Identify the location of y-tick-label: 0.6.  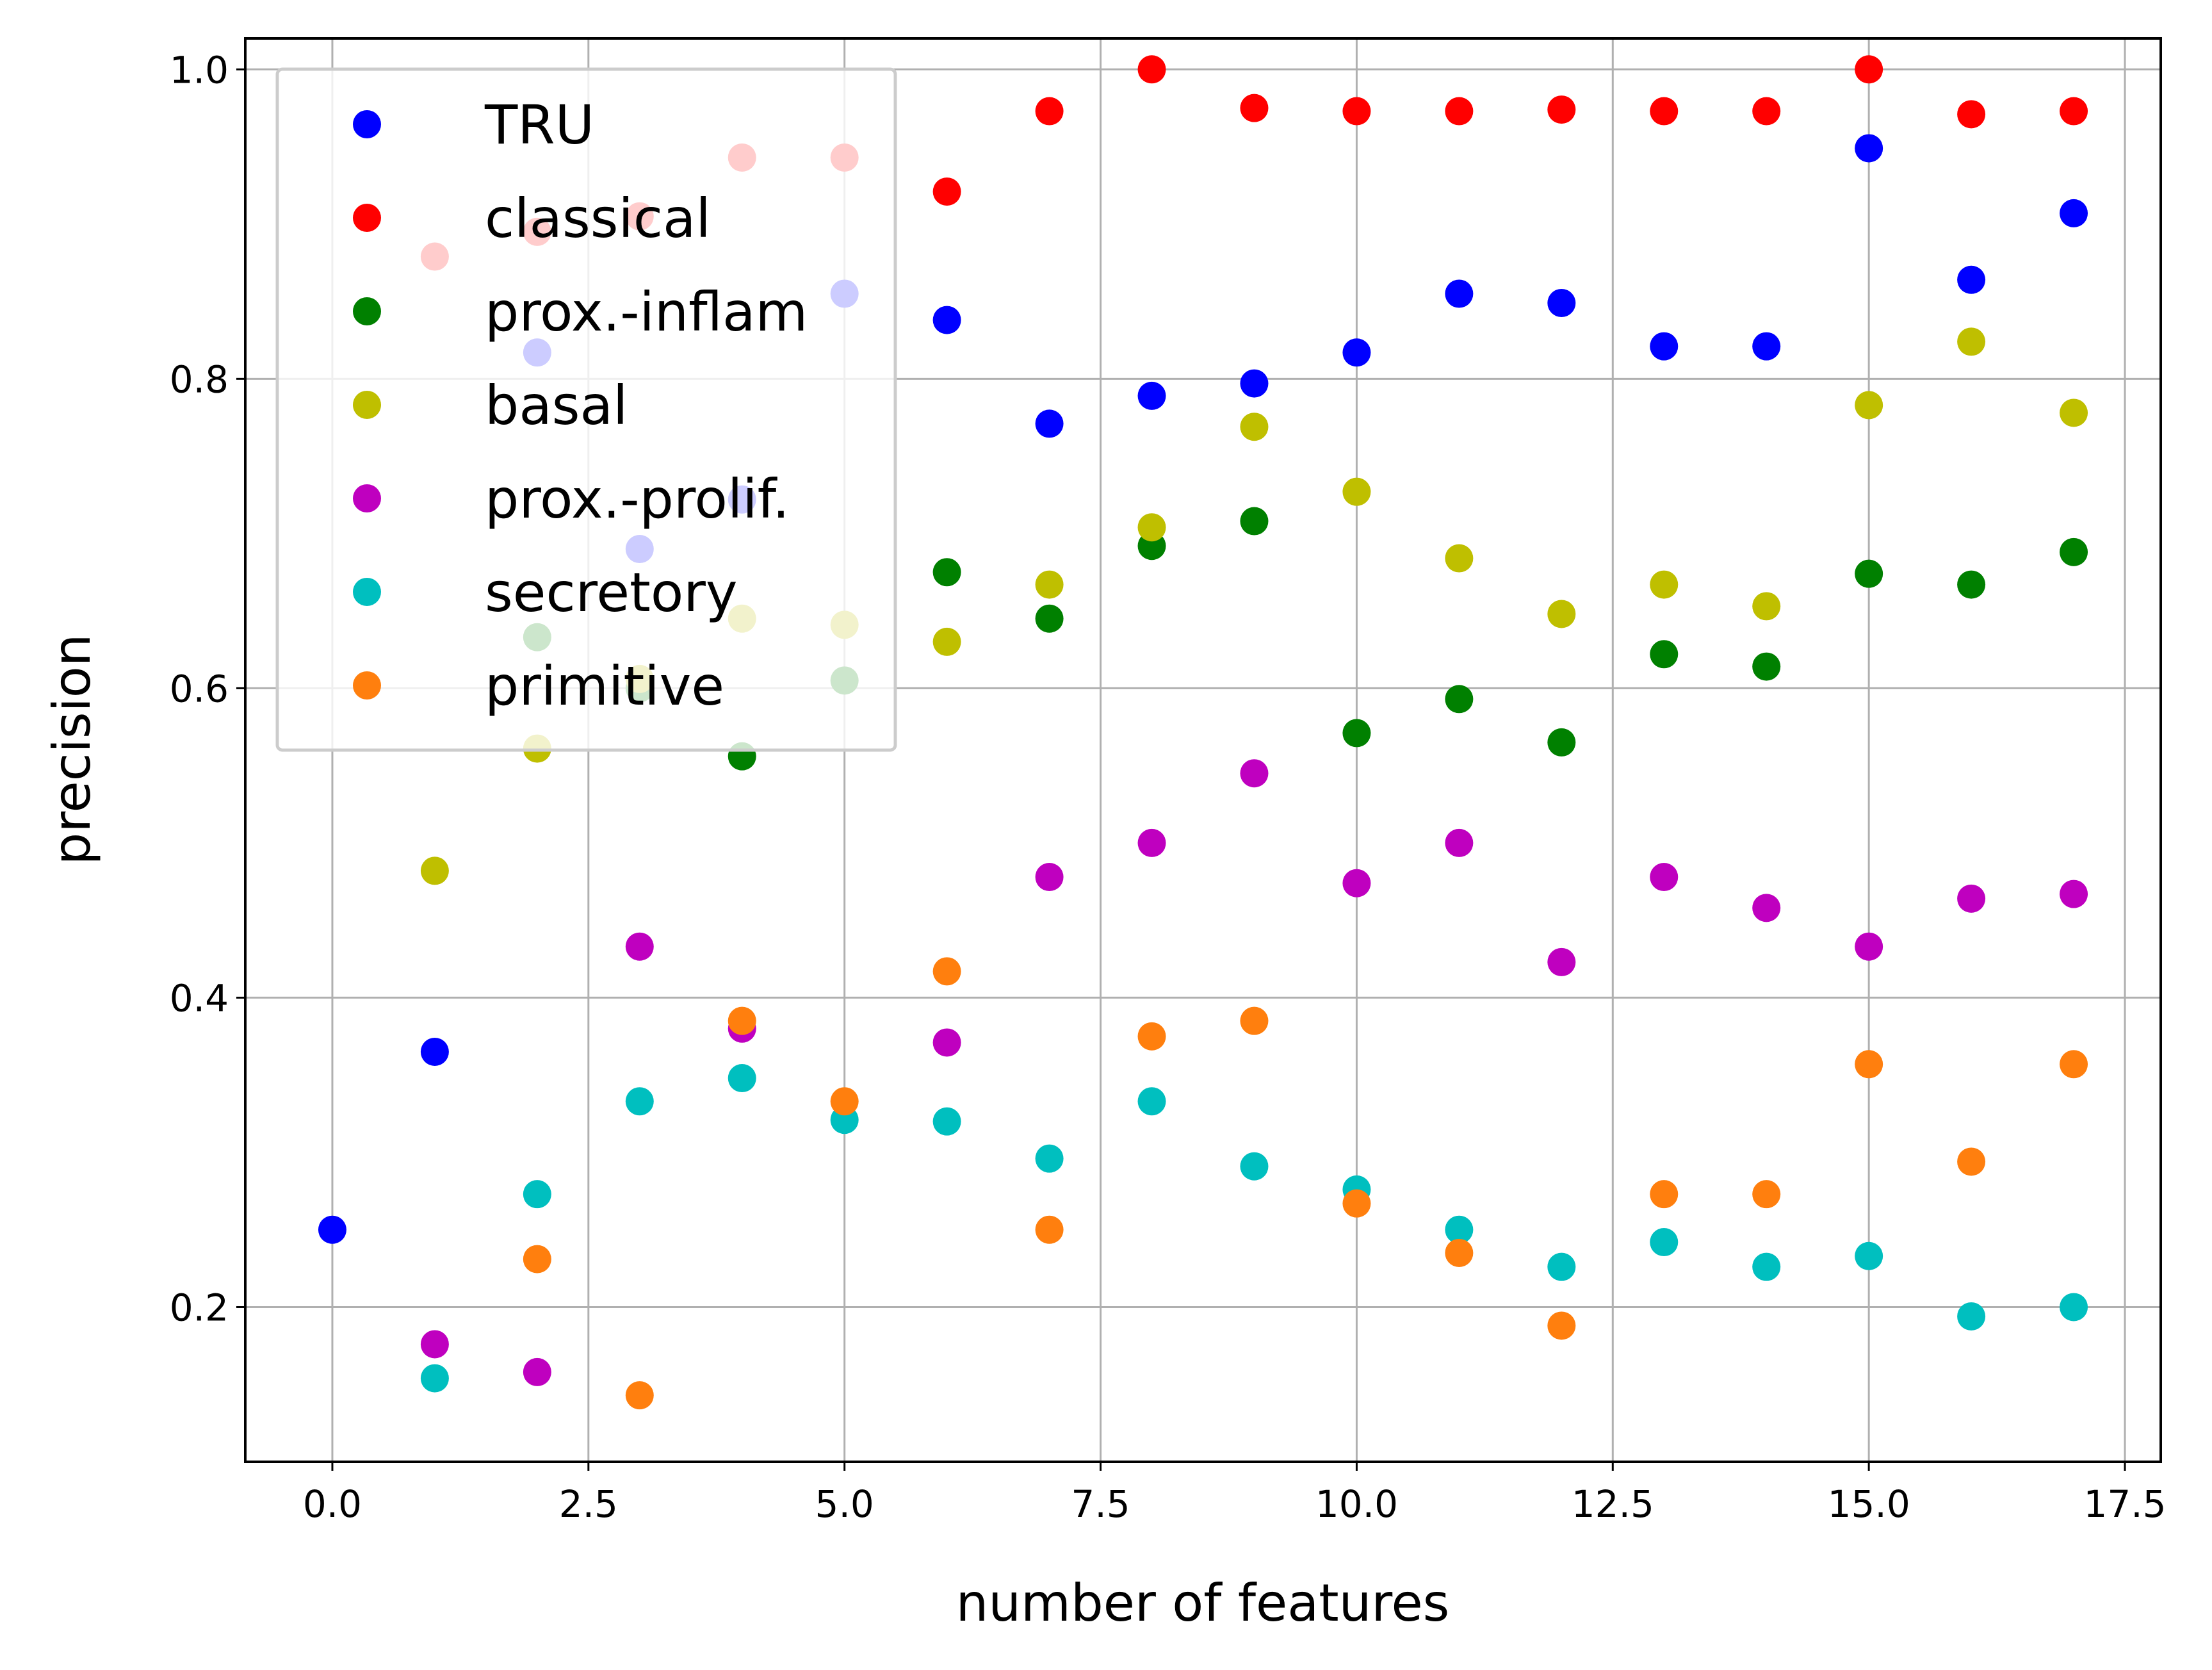
(199, 688).